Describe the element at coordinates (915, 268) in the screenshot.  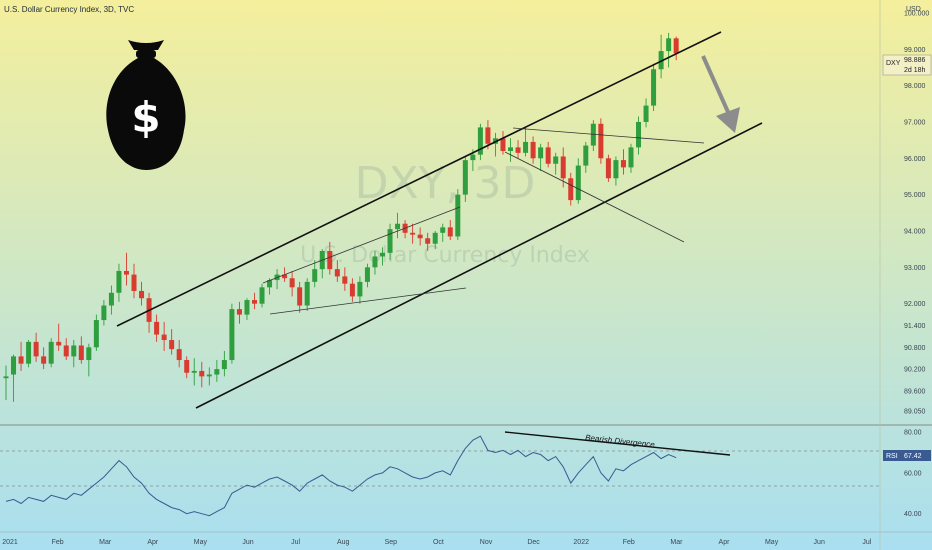
I see `price-tick-label: 93.000` at that location.